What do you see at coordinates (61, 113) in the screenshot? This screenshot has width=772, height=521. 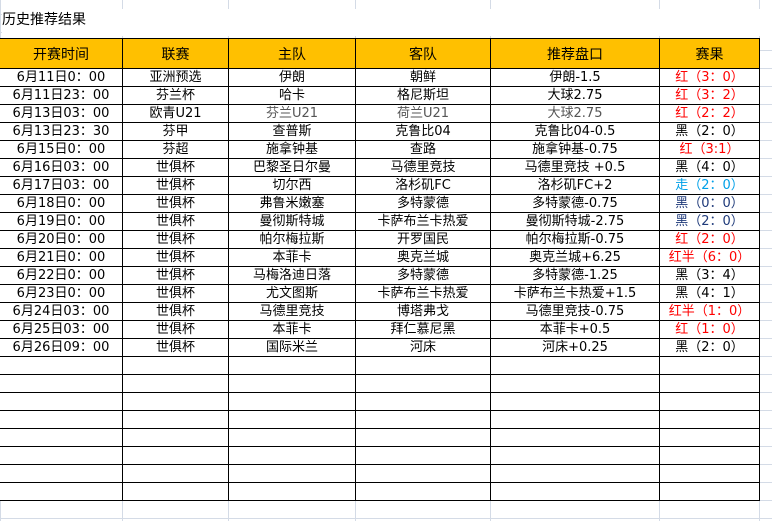 I see `cell-time: 6月13日03：00` at bounding box center [61, 113].